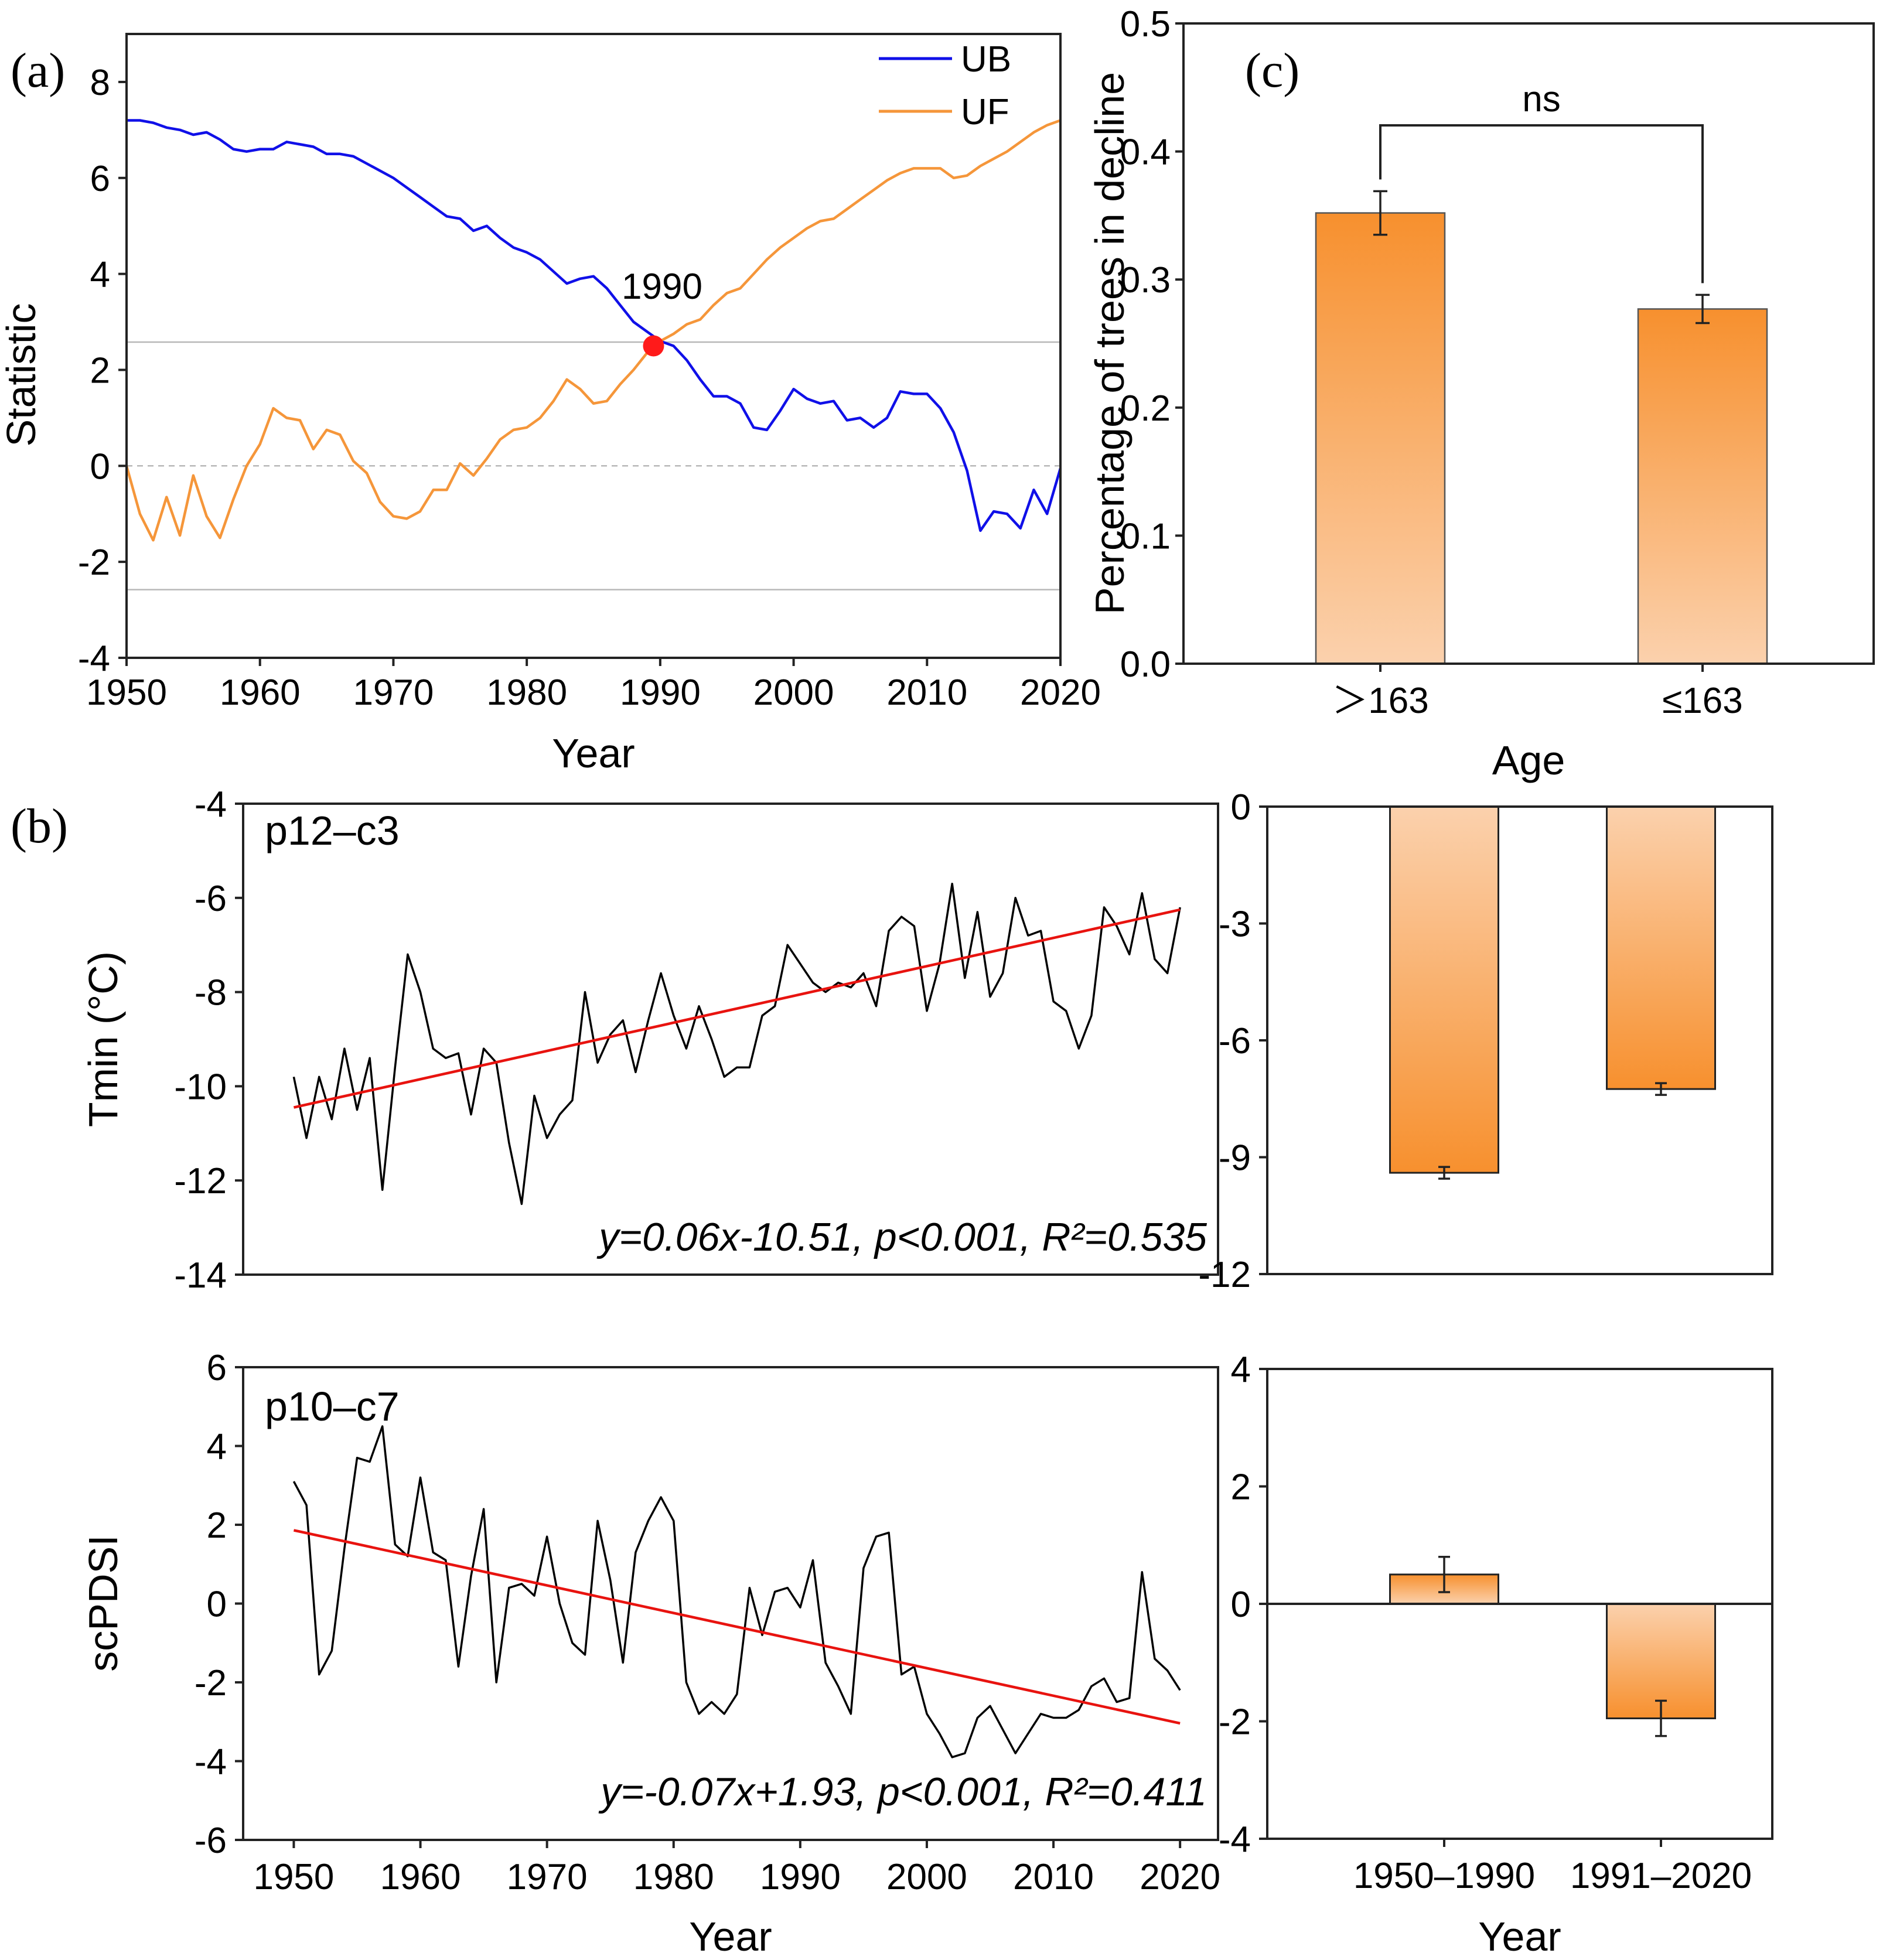  Describe the element at coordinates (1552, 992) in the screenshot. I see `tmin-bars` at that location.